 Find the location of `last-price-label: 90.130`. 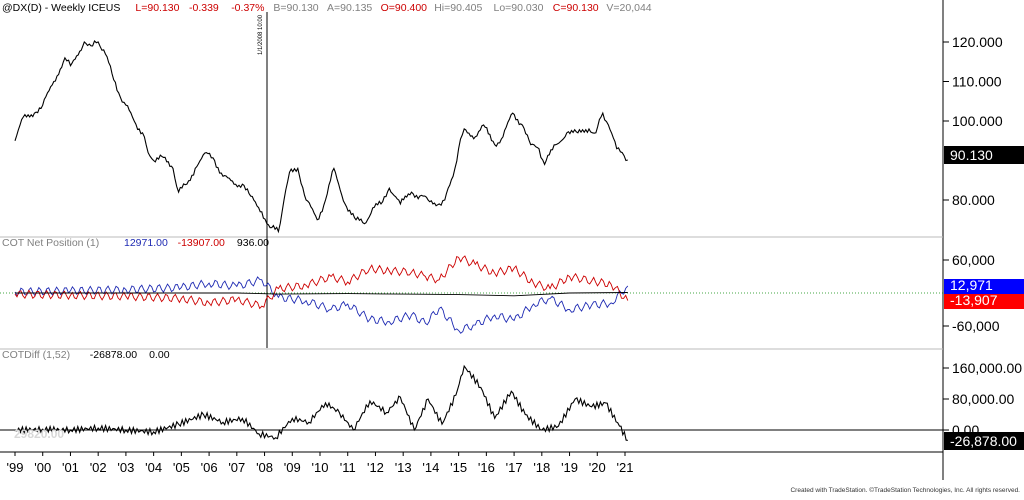

last-price-label: 90.130 is located at coordinates (971, 155).